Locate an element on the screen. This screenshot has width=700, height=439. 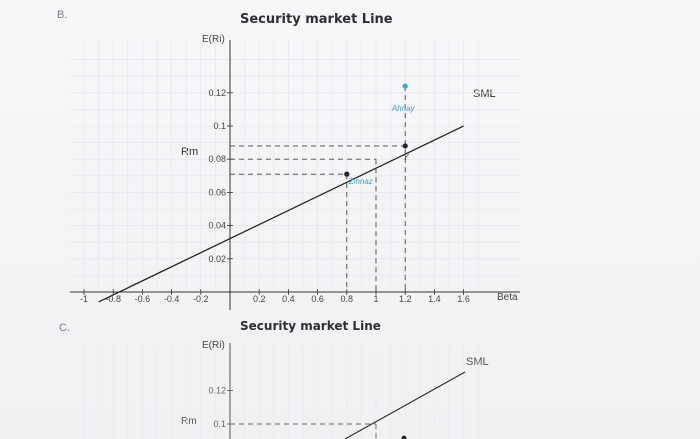
chart1-x-tick-label: 0.6 is located at coordinates (317, 299).